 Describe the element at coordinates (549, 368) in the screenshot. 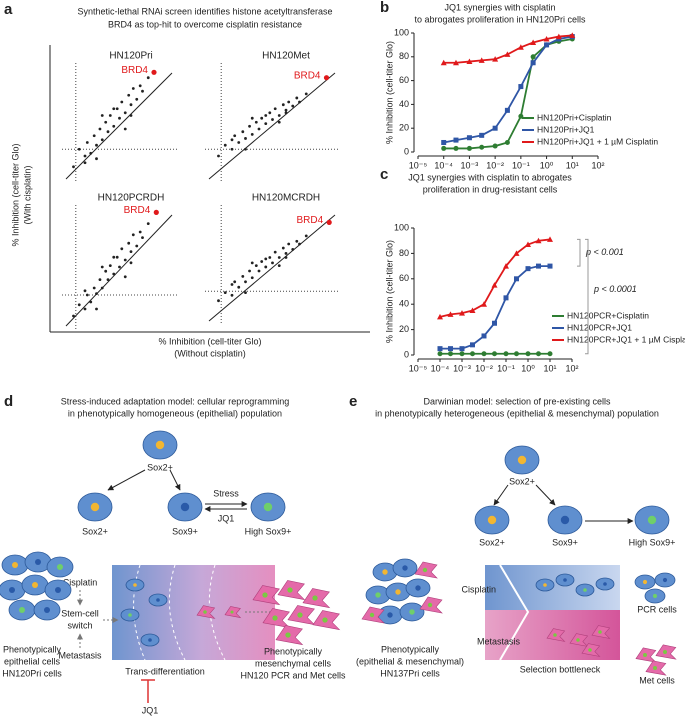

I see `x-tick-label: 10¹` at that location.